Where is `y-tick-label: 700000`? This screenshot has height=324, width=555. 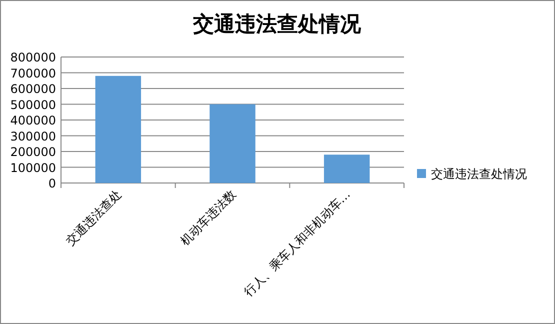
y-tick-label: 700000 is located at coordinates (33, 73).